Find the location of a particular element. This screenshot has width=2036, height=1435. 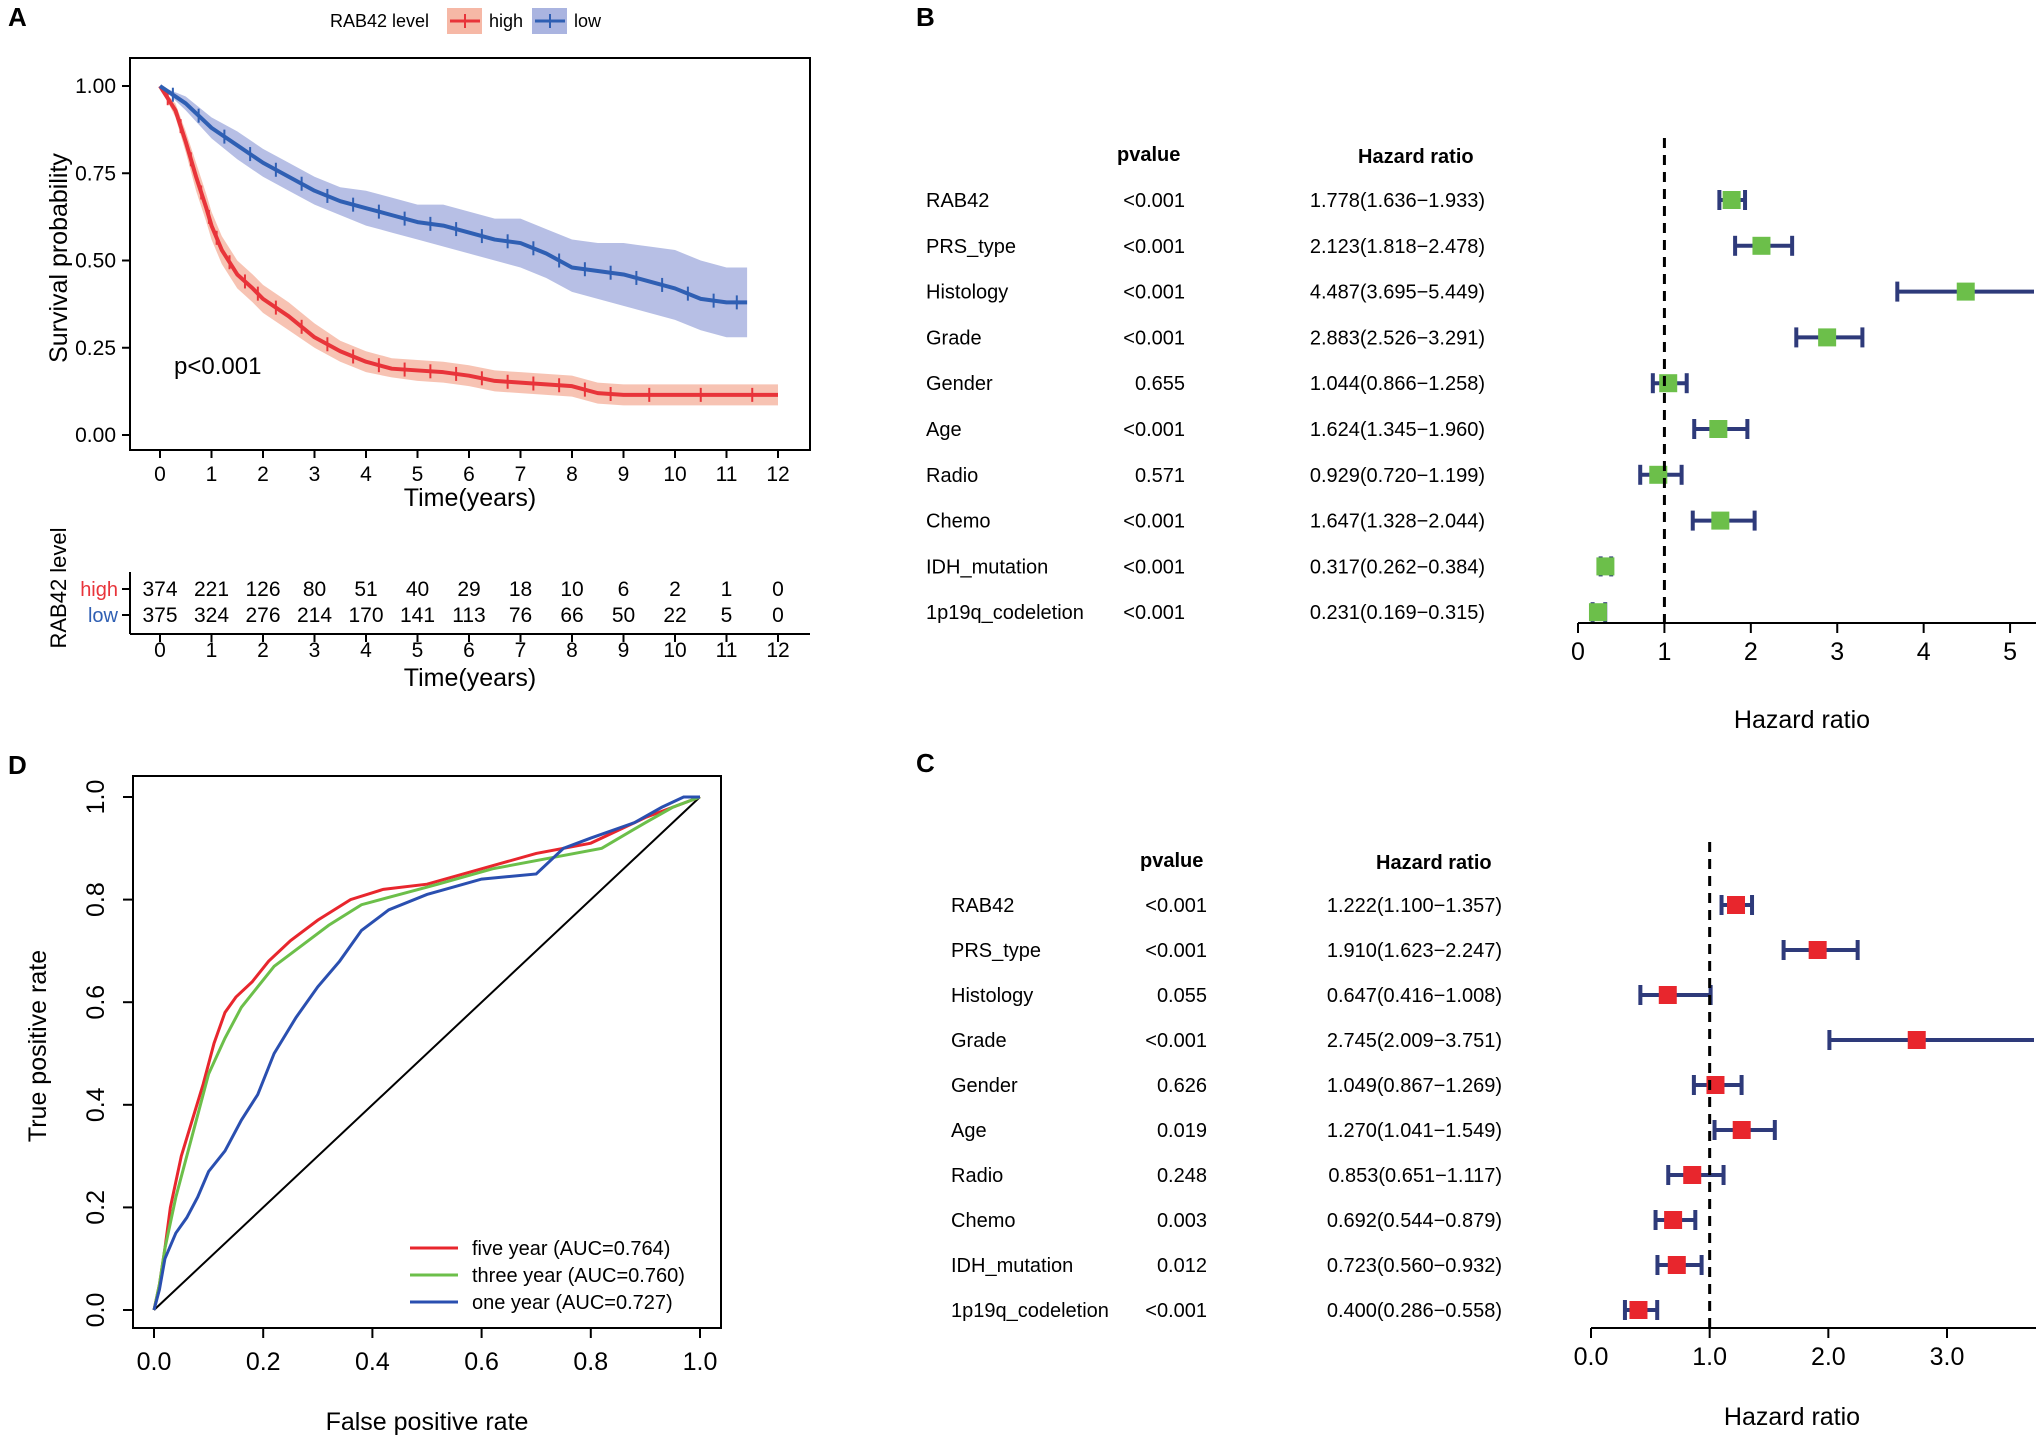

forest-b-hr-header: Hazard ratio is located at coordinates (1416, 157).